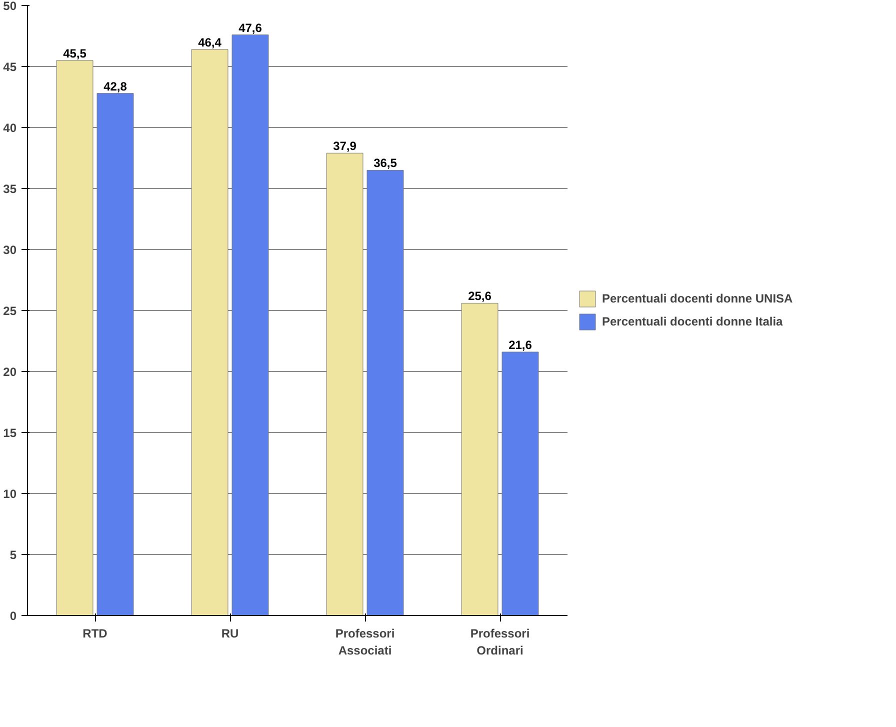 The height and width of the screenshot is (727, 896). I want to click on y-tick-label: 35, so click(10, 189).